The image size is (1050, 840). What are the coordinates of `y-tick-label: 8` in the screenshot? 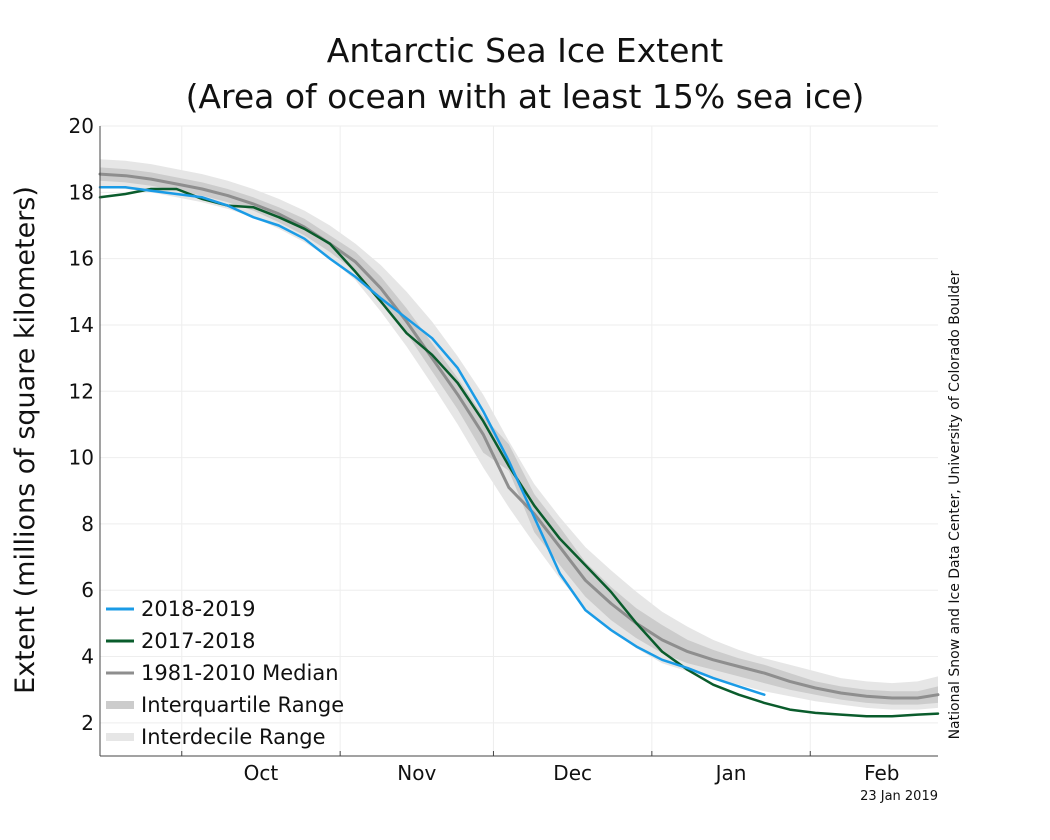 It's located at (87, 524).